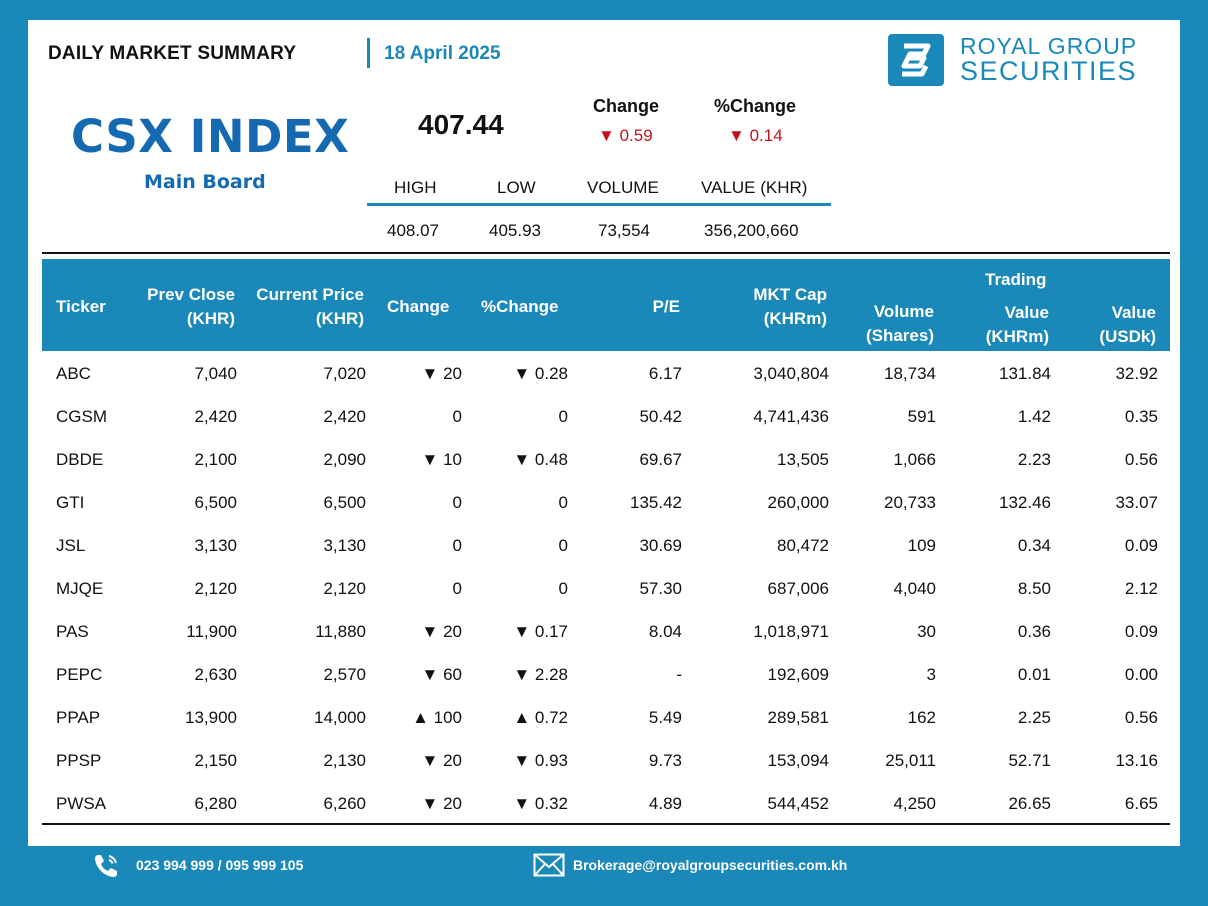 Image resolution: width=1208 pixels, height=906 pixels. Describe the element at coordinates (215, 589) in the screenshot. I see `cell-prev: 2,120` at that location.